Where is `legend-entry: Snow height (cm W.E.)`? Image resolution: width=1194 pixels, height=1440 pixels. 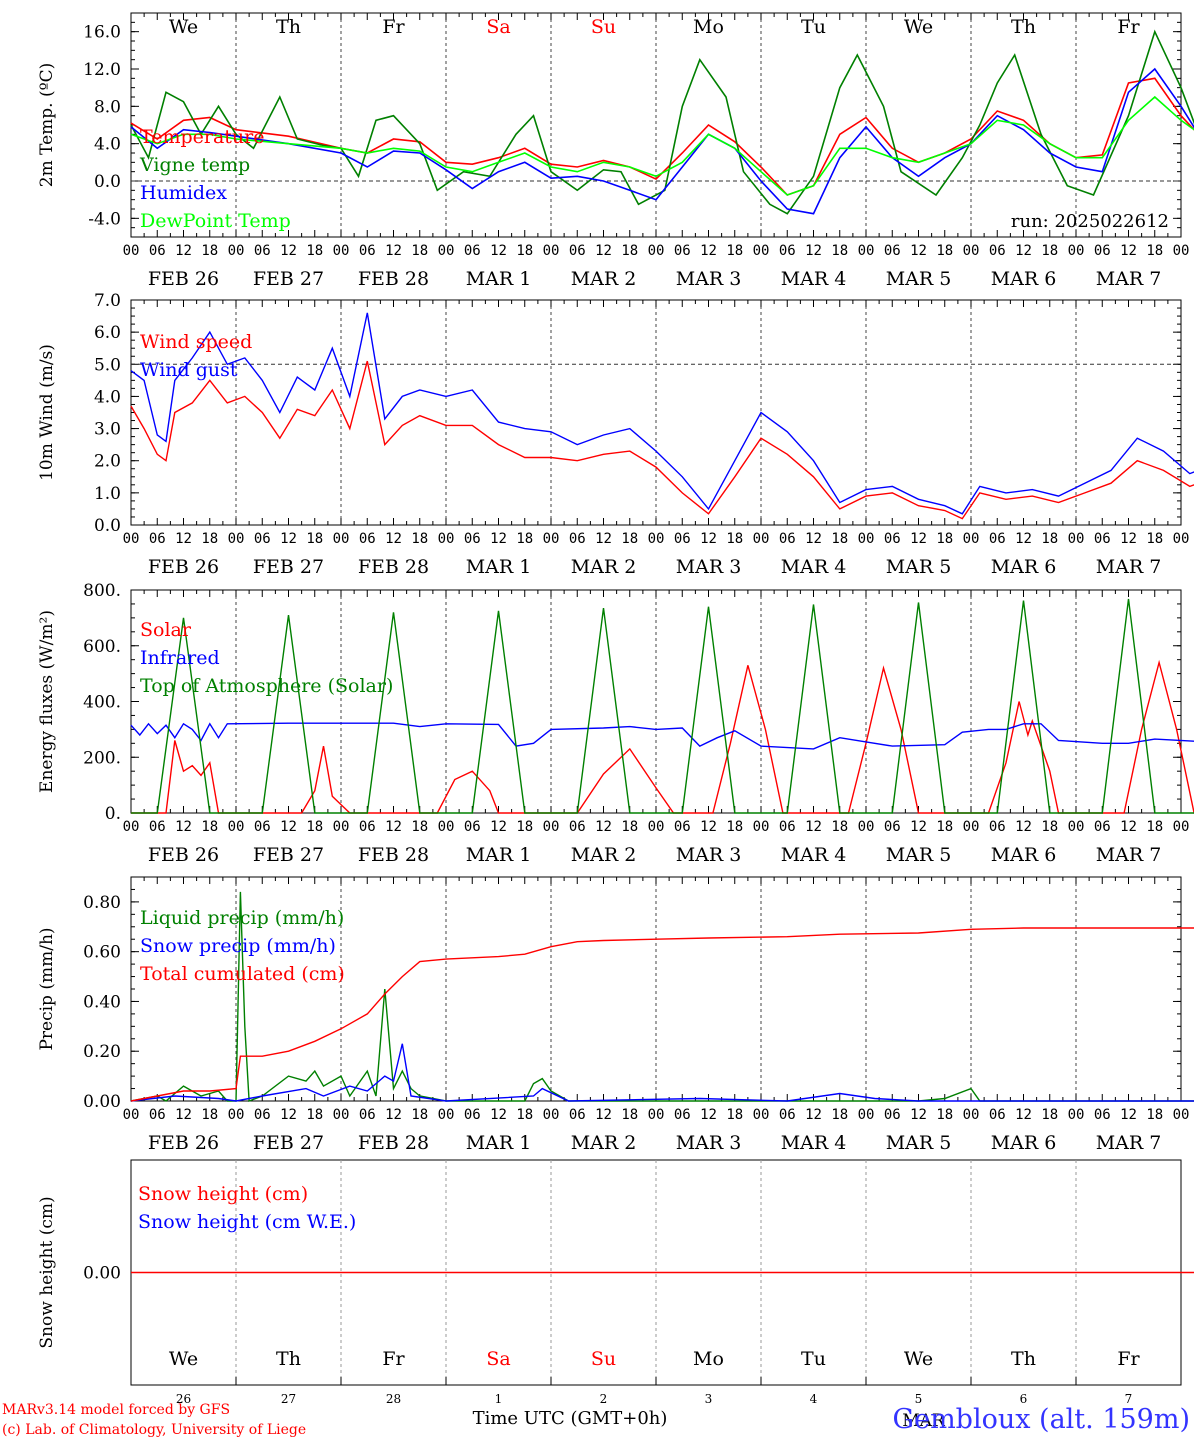 legend-entry: Snow height (cm W.E.) is located at coordinates (247, 1222).